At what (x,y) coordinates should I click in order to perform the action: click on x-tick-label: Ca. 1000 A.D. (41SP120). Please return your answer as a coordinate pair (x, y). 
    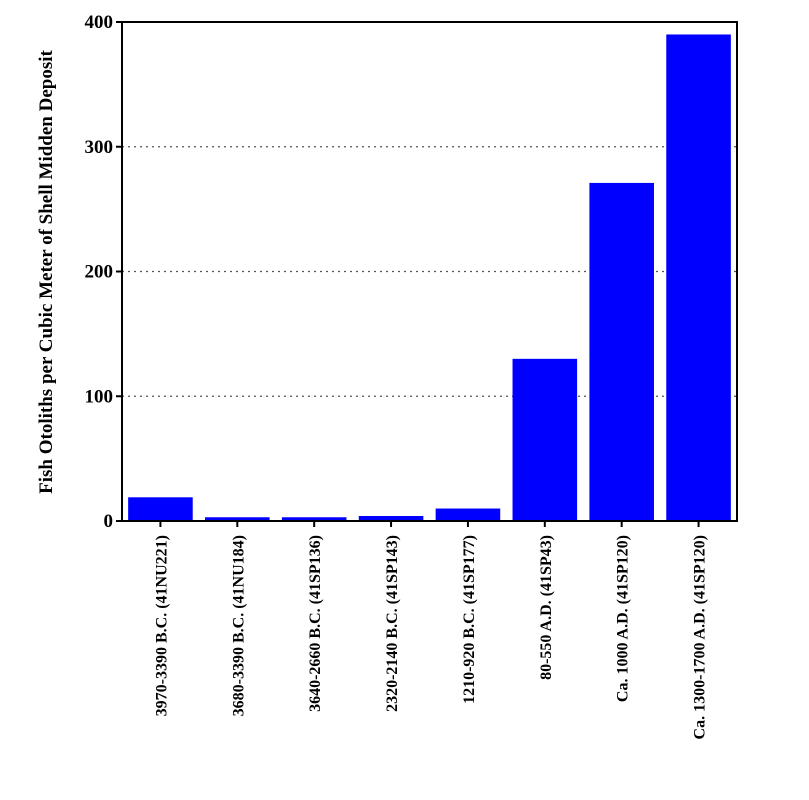
    Looking at the image, I should click on (623, 618).